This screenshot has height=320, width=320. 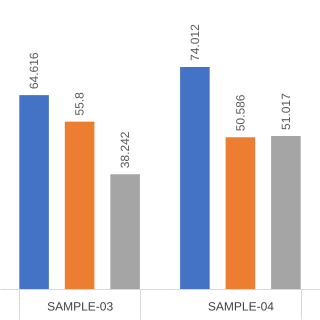 What do you see at coordinates (195, 42) in the screenshot?
I see `data-label: 74.012` at bounding box center [195, 42].